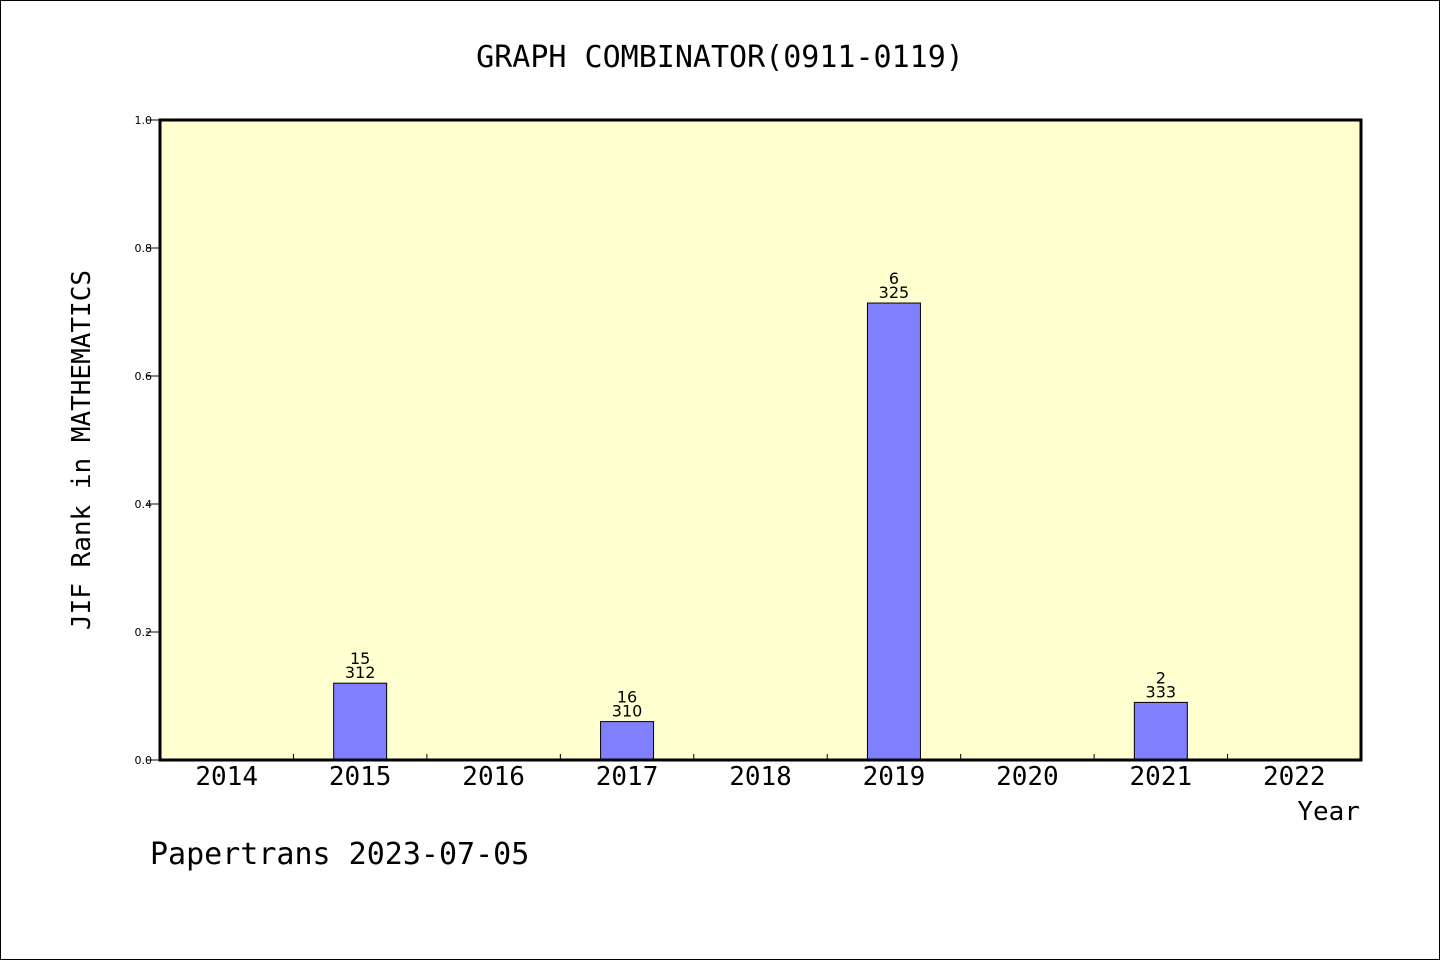  Describe the element at coordinates (82, 450) in the screenshot. I see `y-axis-label: JIF Rank in MATHEMATICS` at that location.